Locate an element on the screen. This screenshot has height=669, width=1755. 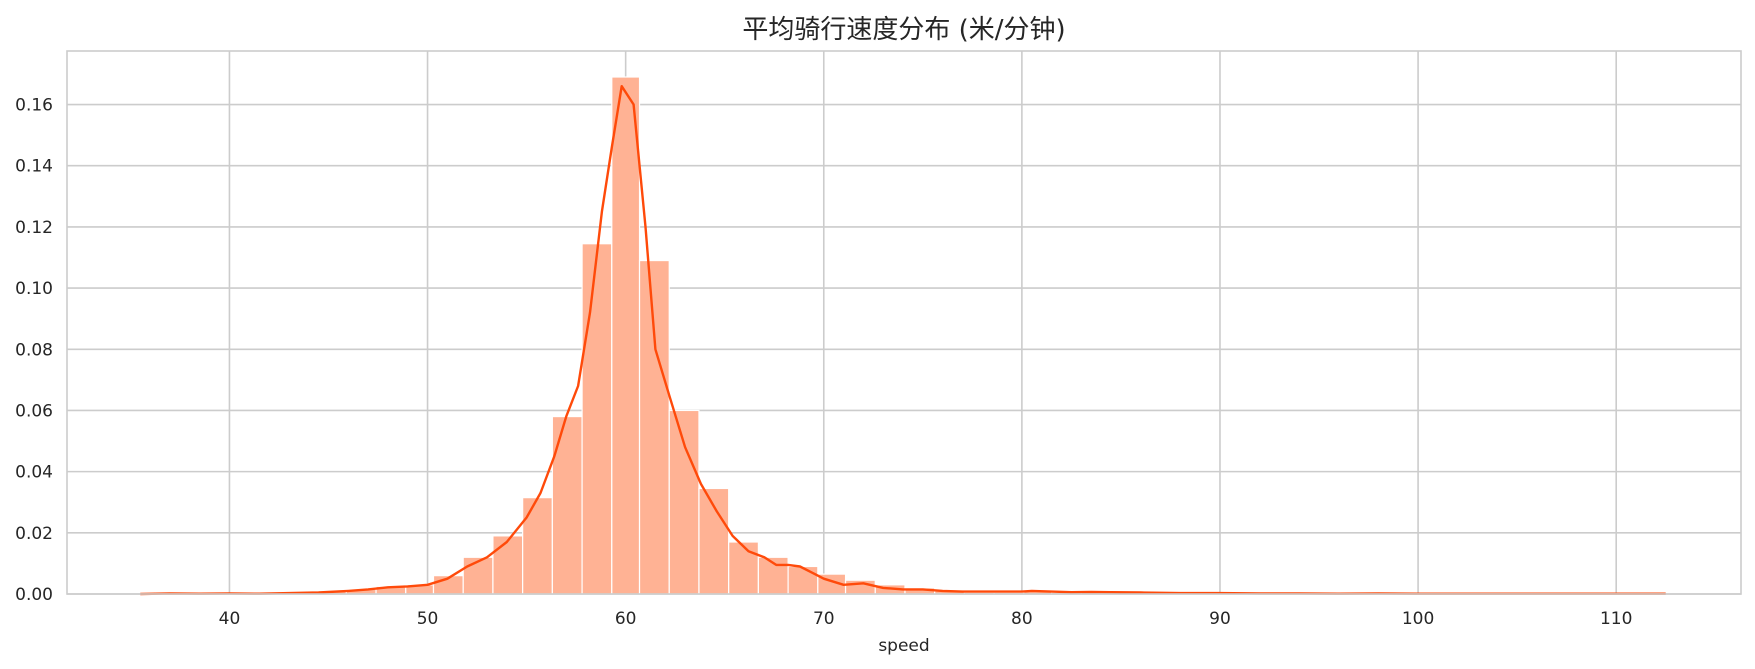
y-tick-label: 0.04 is located at coordinates (34, 473).